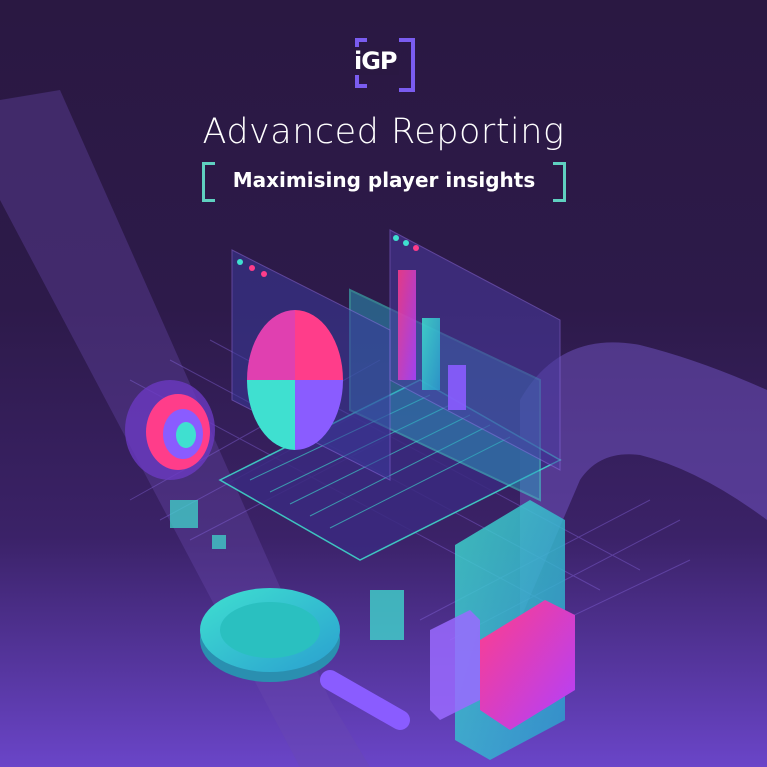  I want to click on logo-text: iGP, so click(375, 61).